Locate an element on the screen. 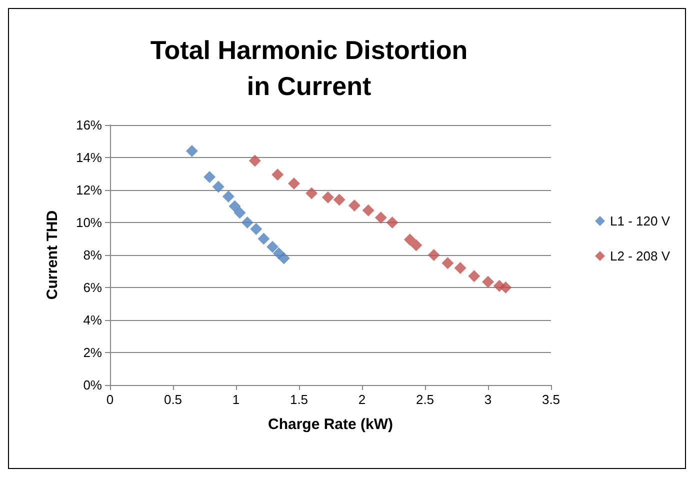 The width and height of the screenshot is (694, 477). x-tick-label: 1.5 is located at coordinates (299, 399).